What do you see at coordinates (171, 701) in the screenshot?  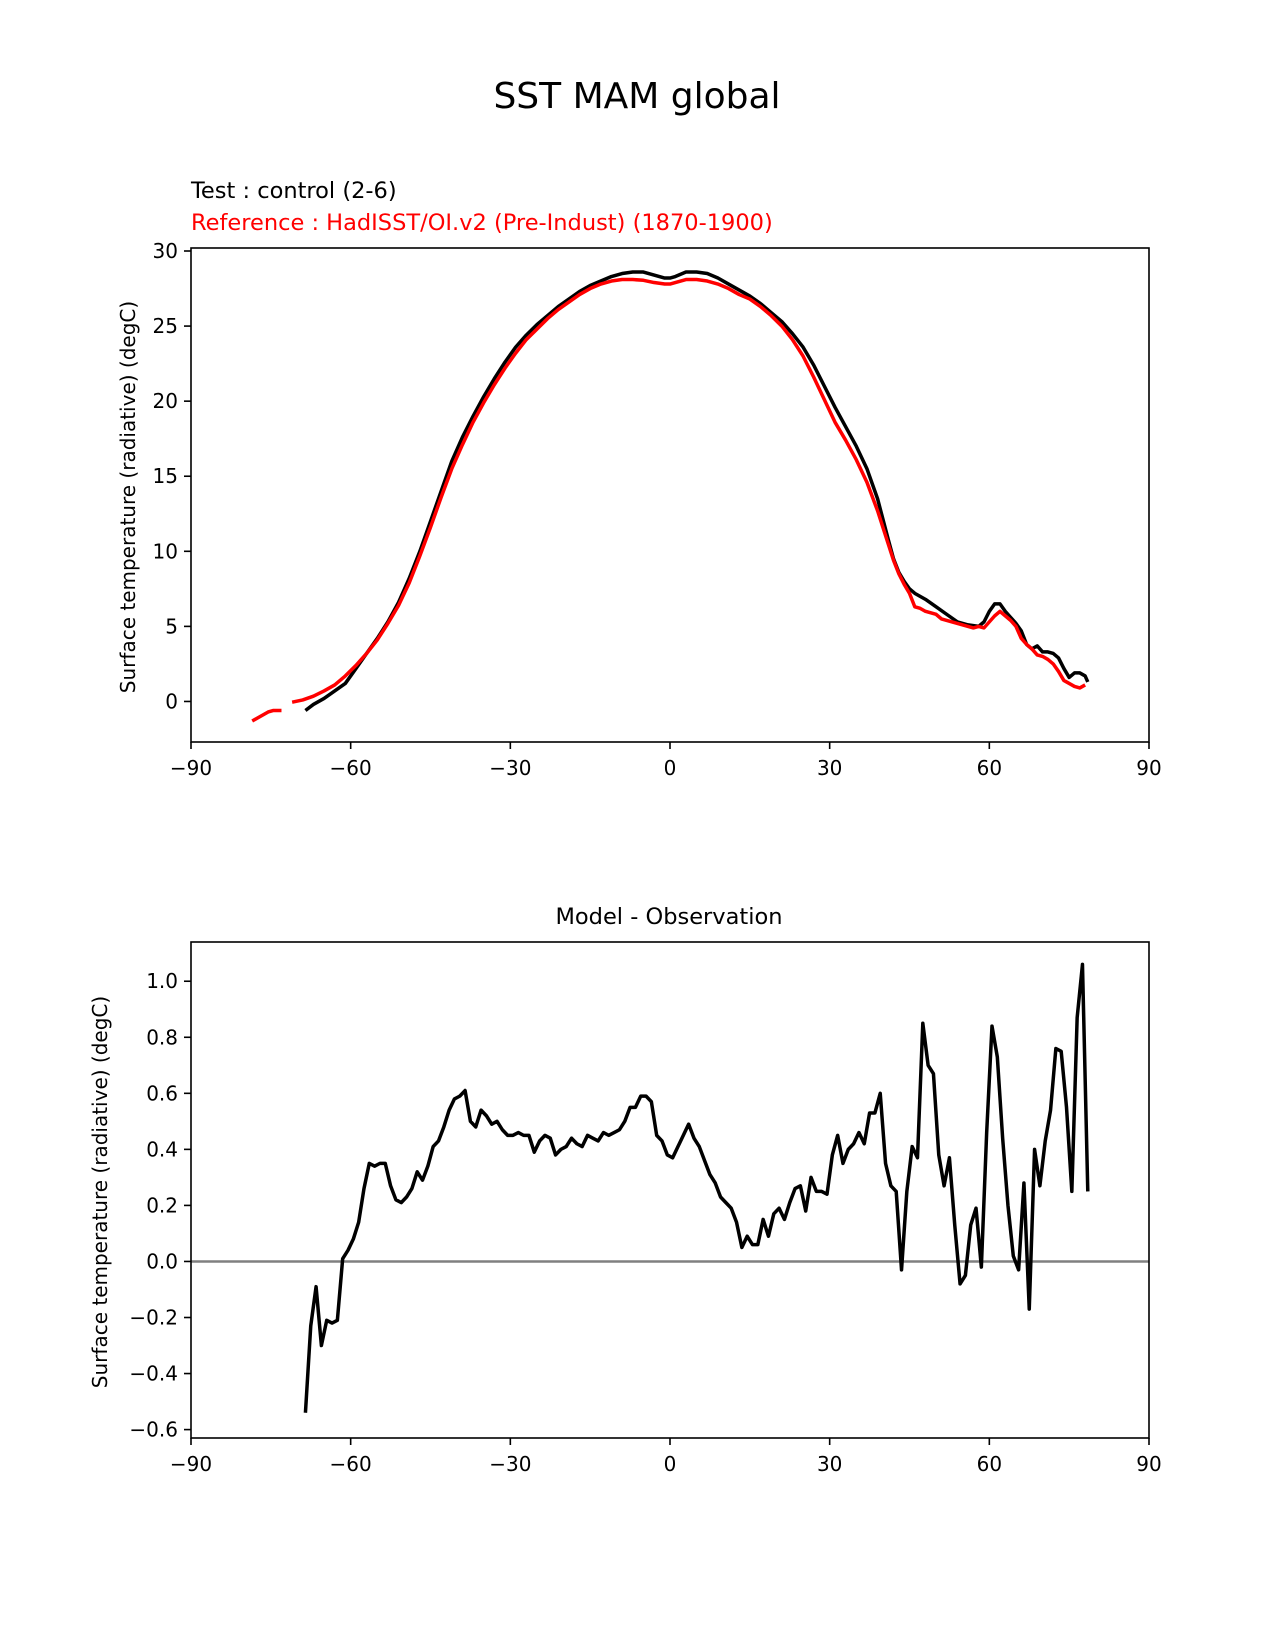 I see `y-tick-label: 0` at bounding box center [171, 701].